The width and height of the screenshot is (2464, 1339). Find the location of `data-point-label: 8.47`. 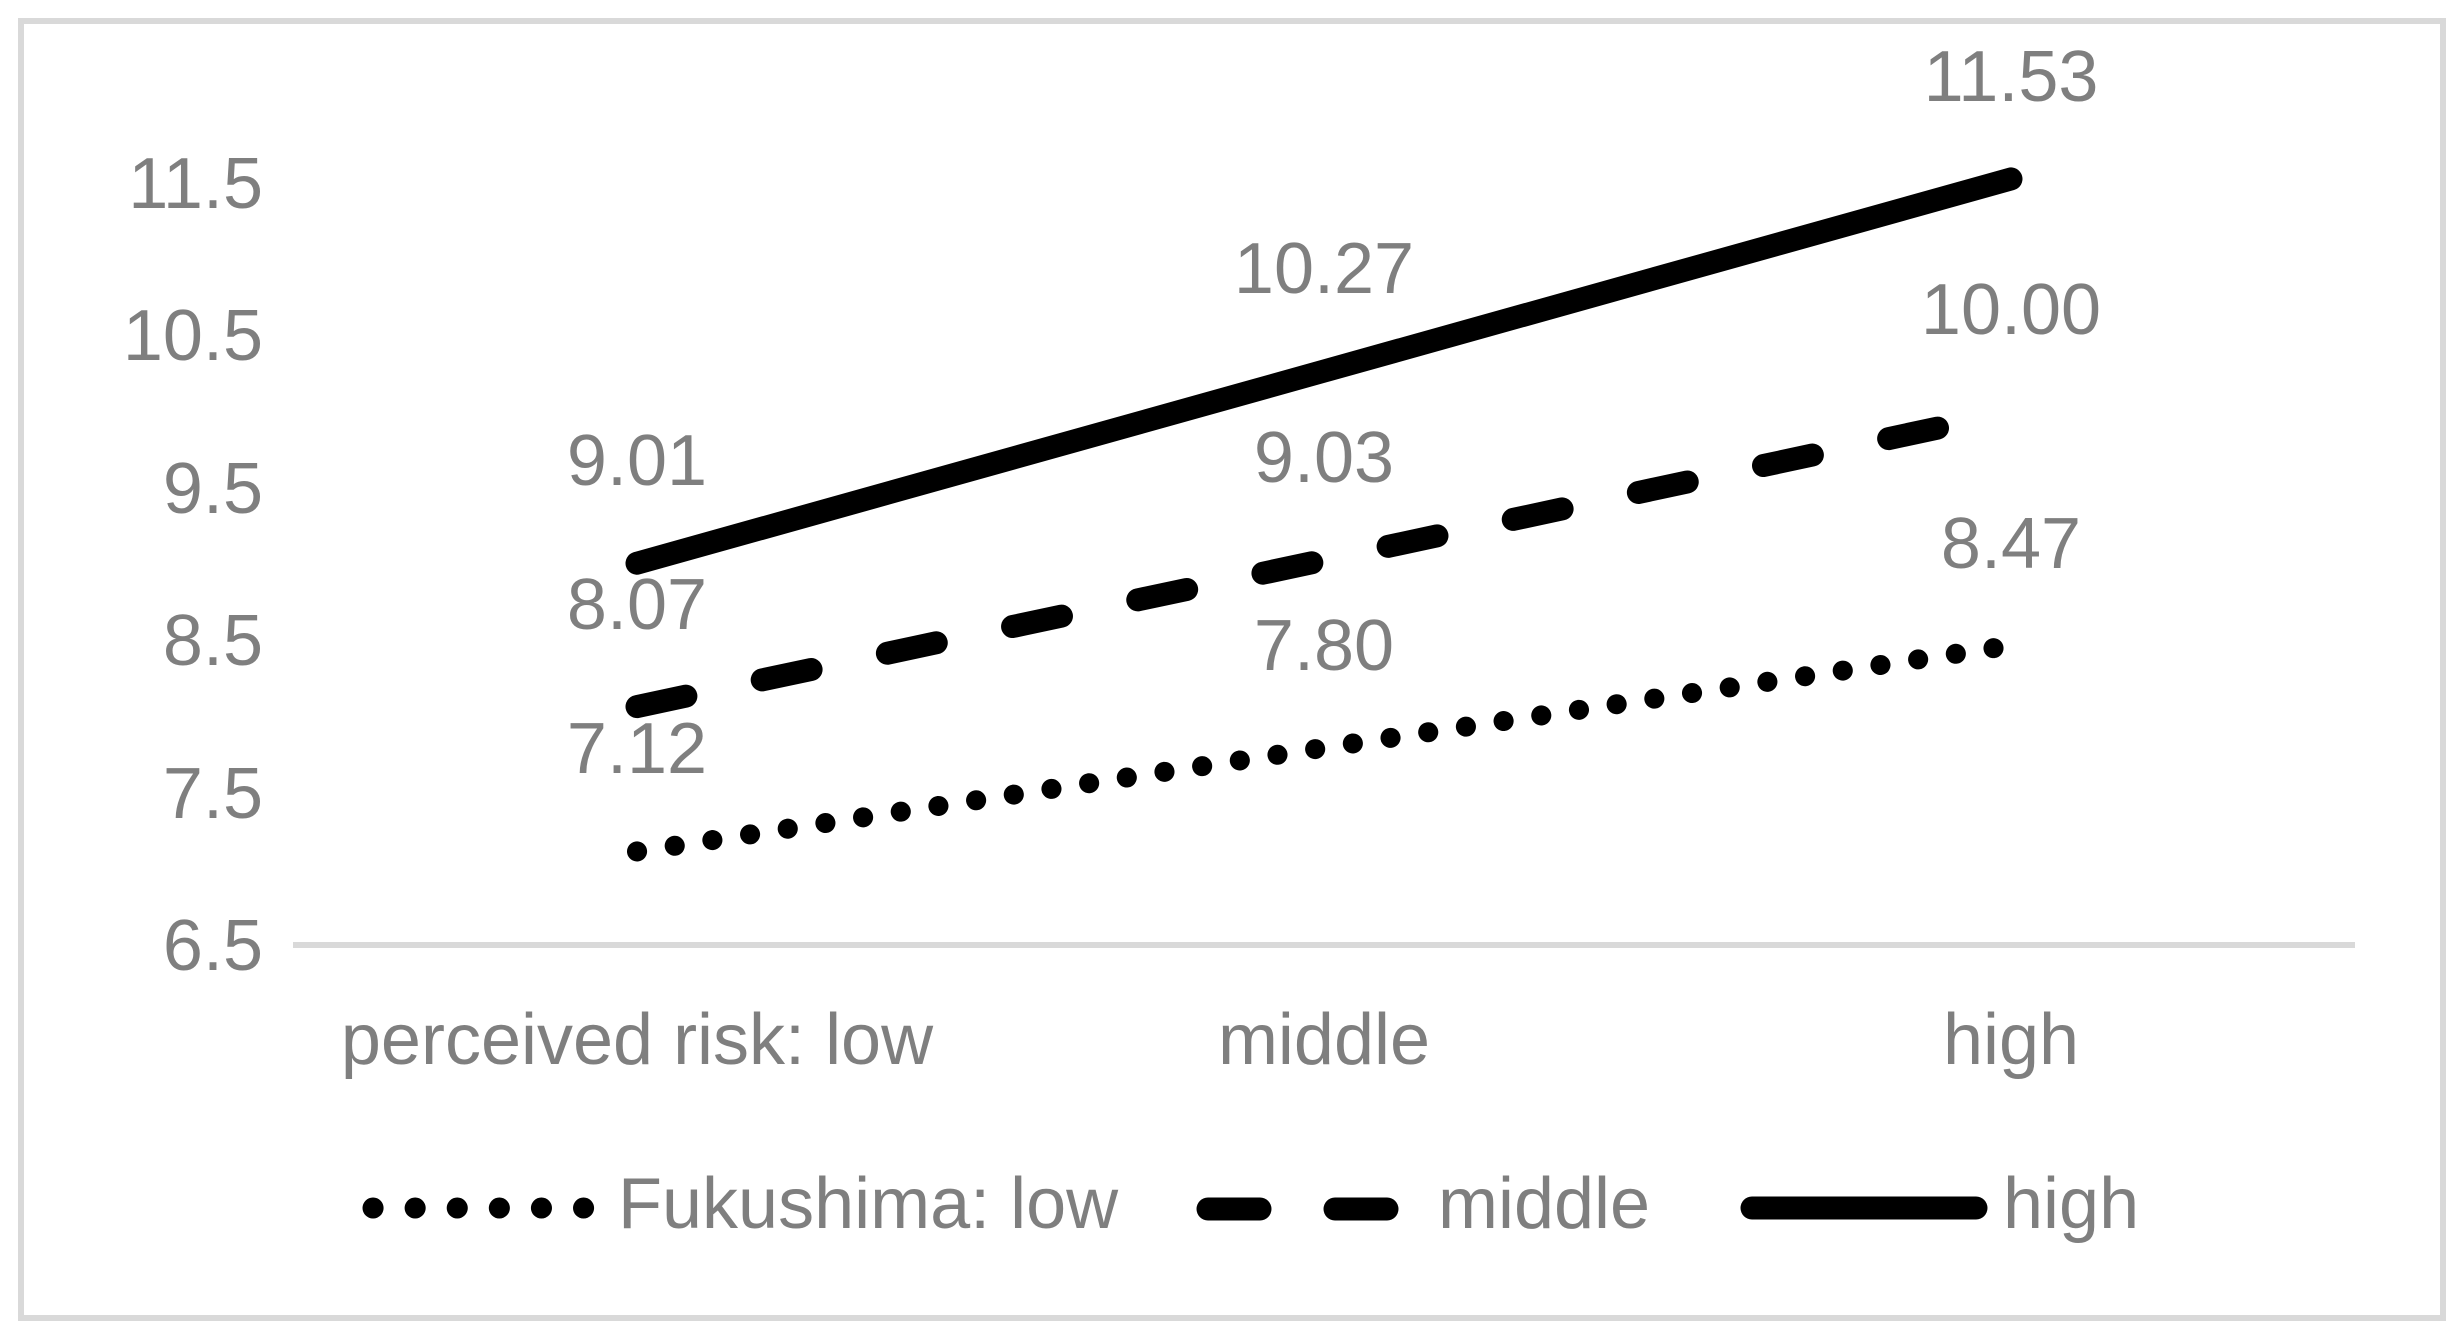

data-point-label: 8.47 is located at coordinates (2011, 543).